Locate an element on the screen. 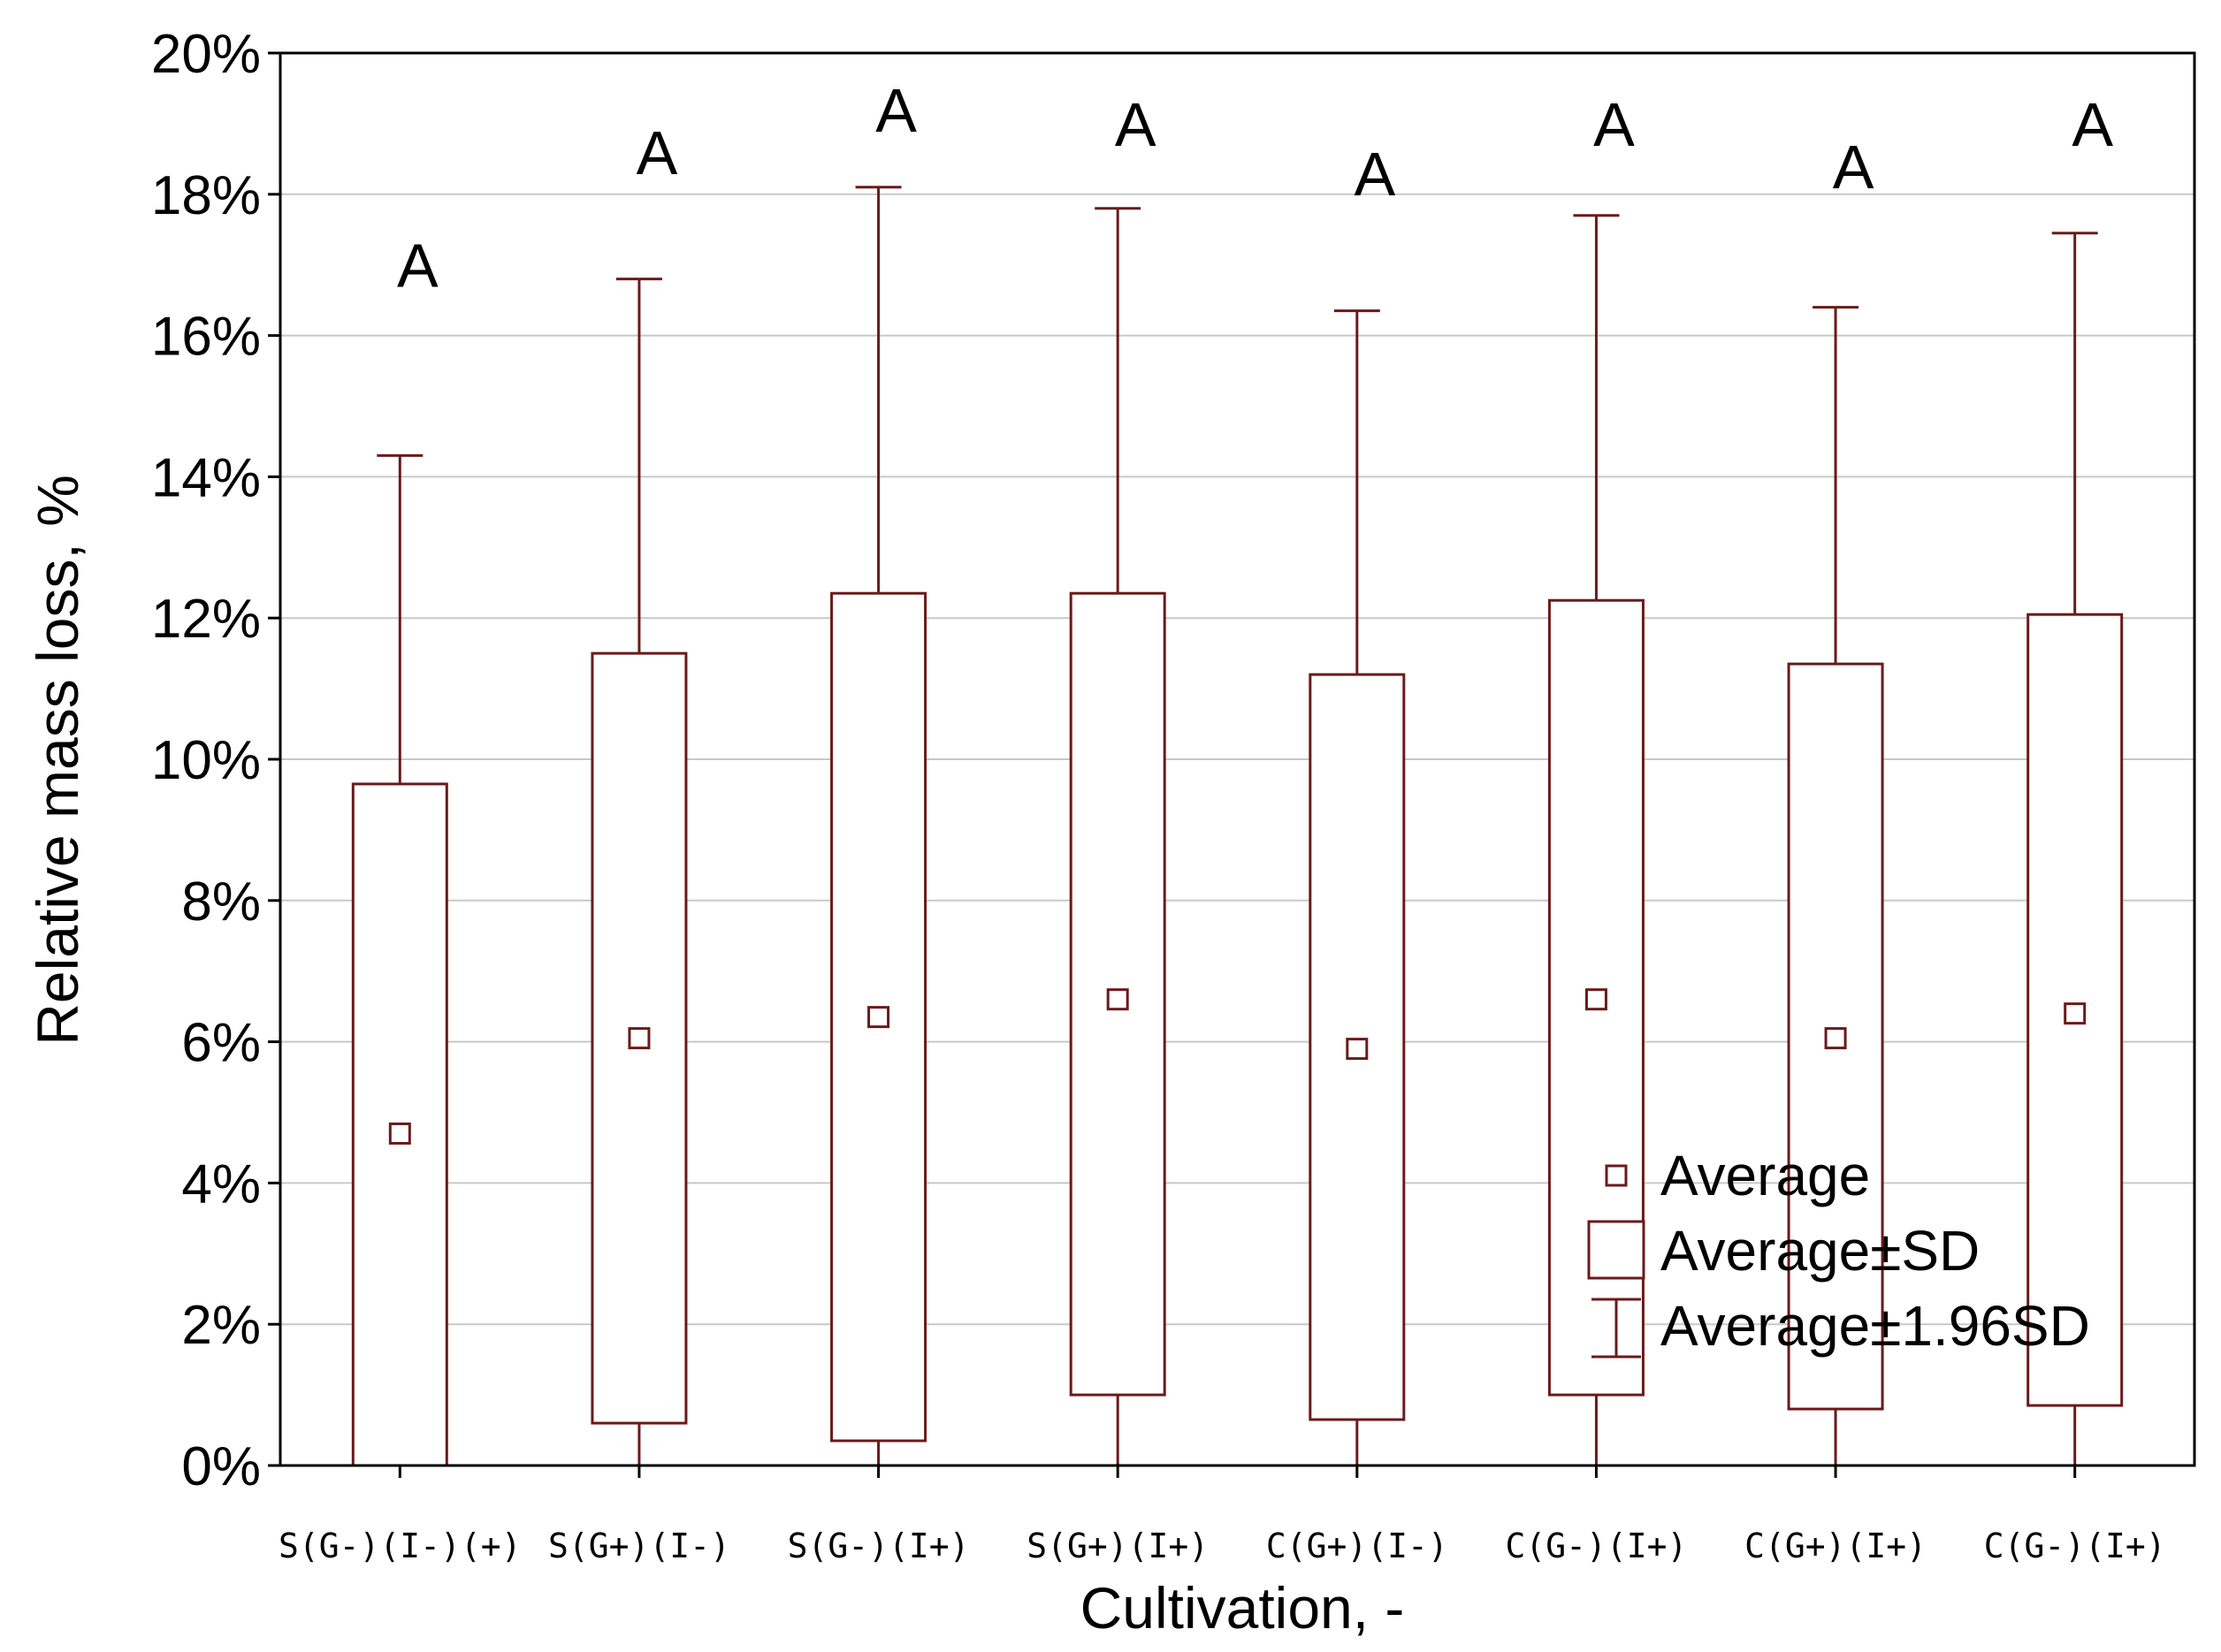  y-tick-label: 6% is located at coordinates (221, 1044).